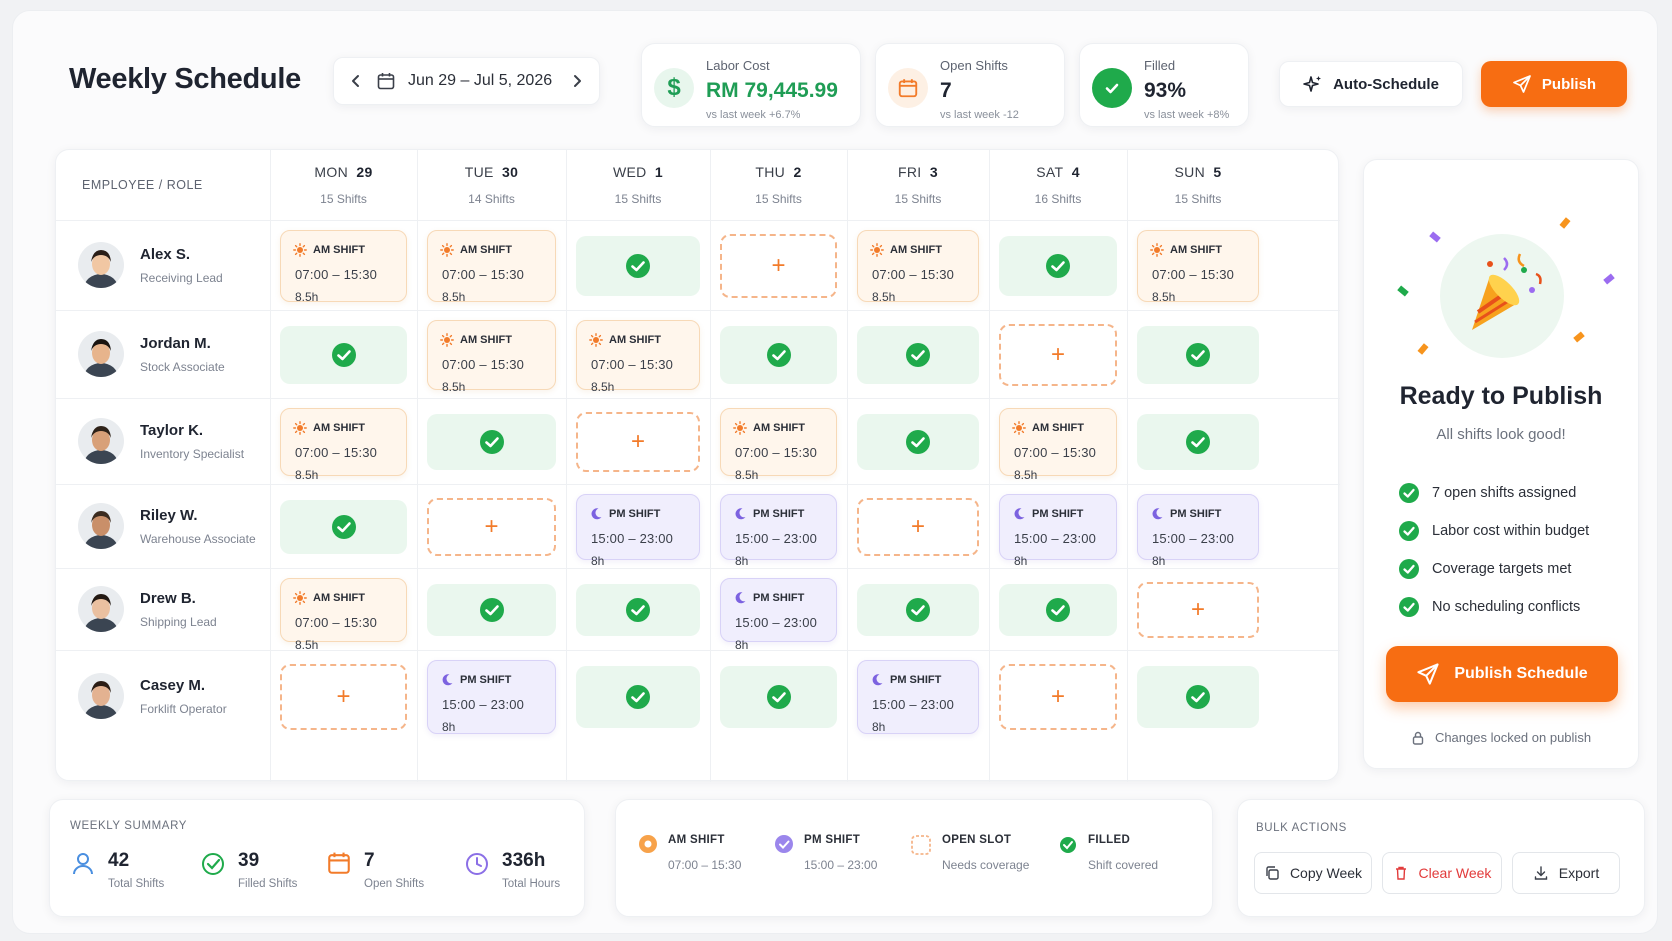 Image resolution: width=1672 pixels, height=941 pixels. What do you see at coordinates (1108, 853) in the screenshot?
I see `legend-filled: FILLED Shift covered` at bounding box center [1108, 853].